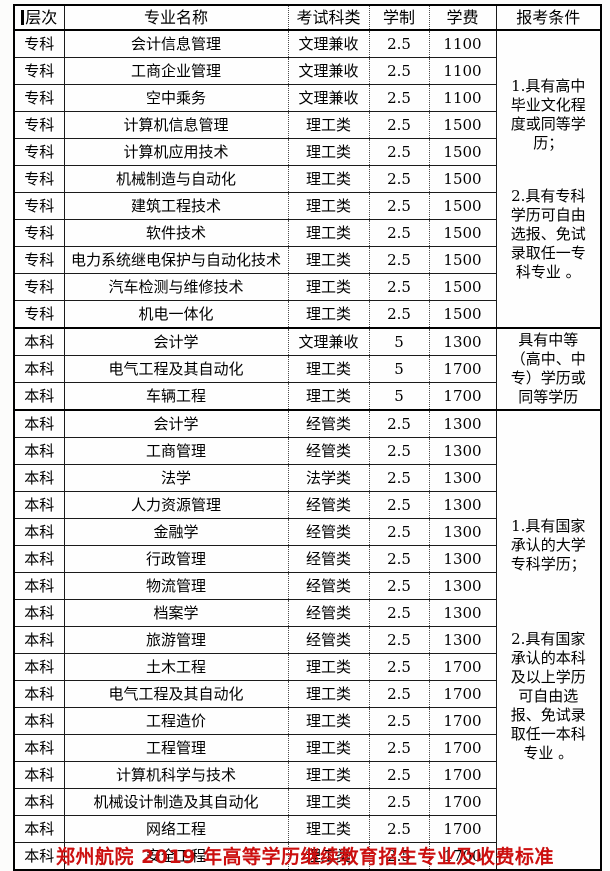  Describe the element at coordinates (176, 152) in the screenshot. I see `cell-major: 计算机应用技术` at that location.